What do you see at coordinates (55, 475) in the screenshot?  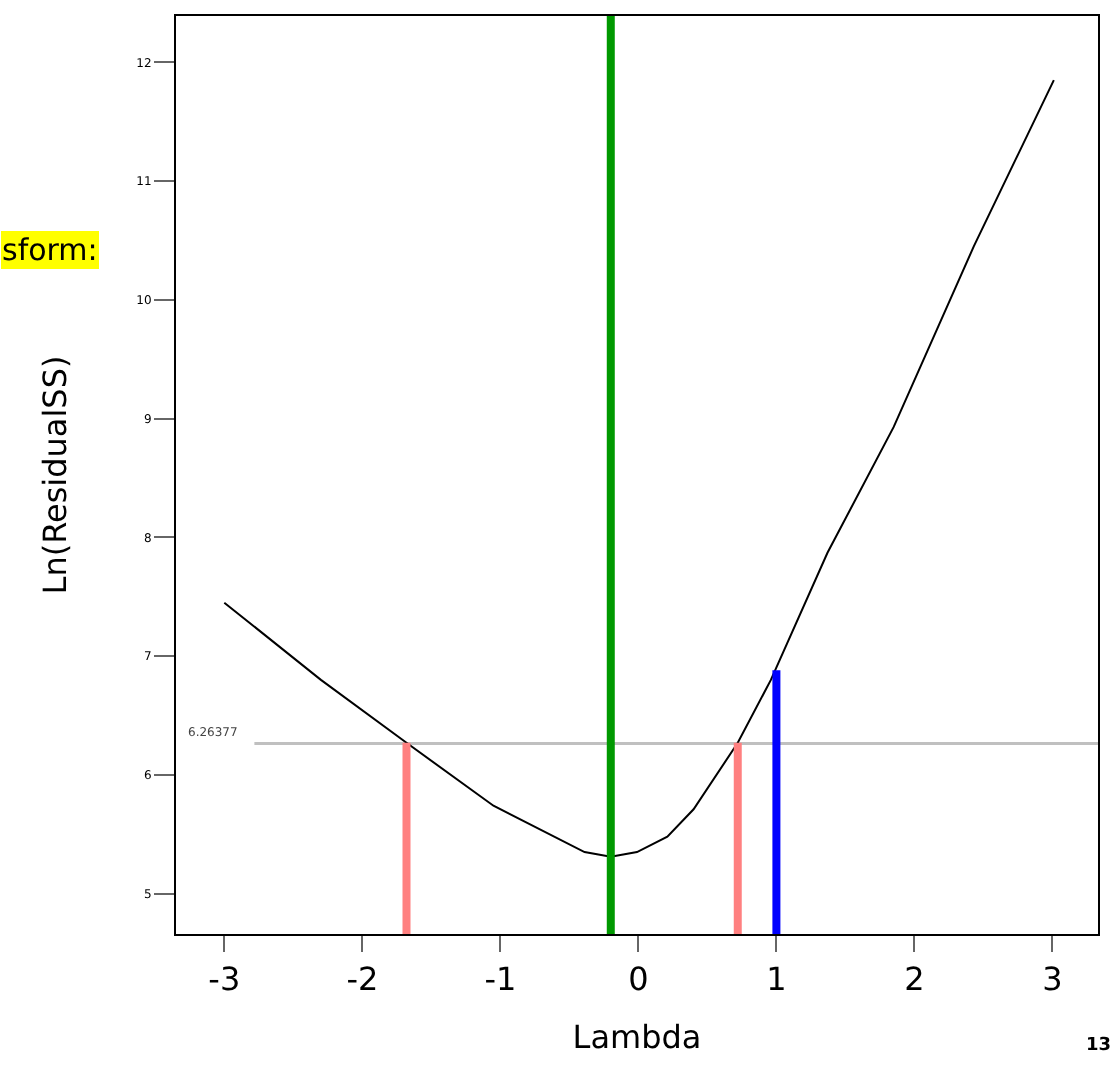 I see `y-axis-title: Ln(ResidualSS)` at bounding box center [55, 475].